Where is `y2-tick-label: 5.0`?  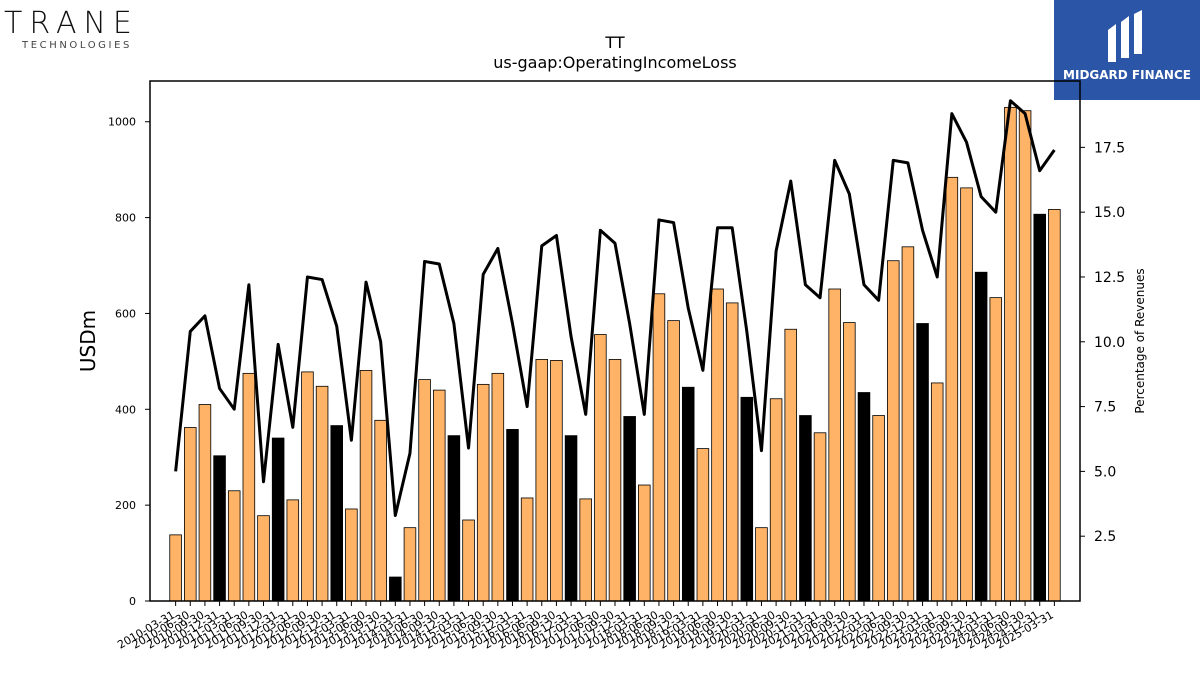 y2-tick-label: 5.0 is located at coordinates (1105, 472).